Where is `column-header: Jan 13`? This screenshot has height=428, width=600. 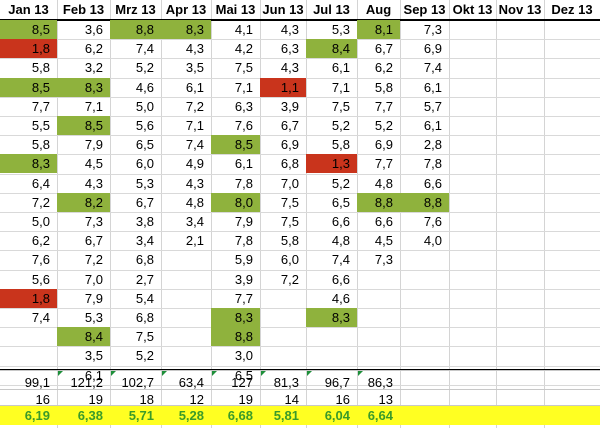 column-header: Jan 13 is located at coordinates (28, 9).